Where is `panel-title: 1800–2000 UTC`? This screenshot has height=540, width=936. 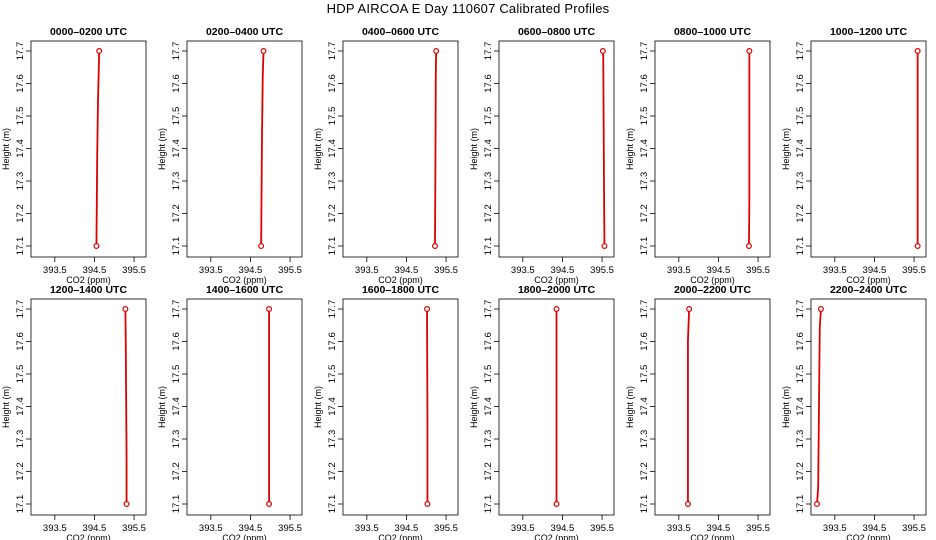
panel-title: 1800–2000 UTC is located at coordinates (556, 290).